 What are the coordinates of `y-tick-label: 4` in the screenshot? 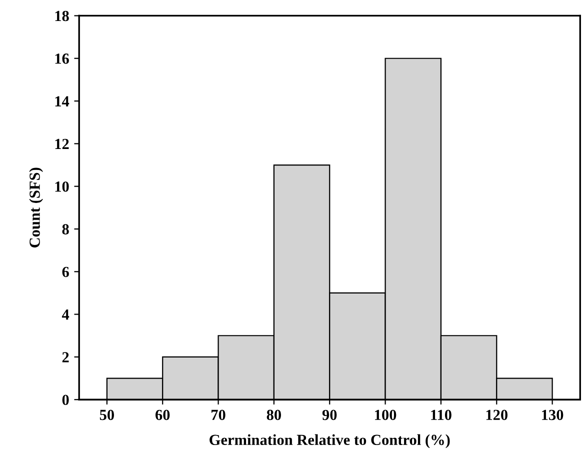 It's located at (66, 315).